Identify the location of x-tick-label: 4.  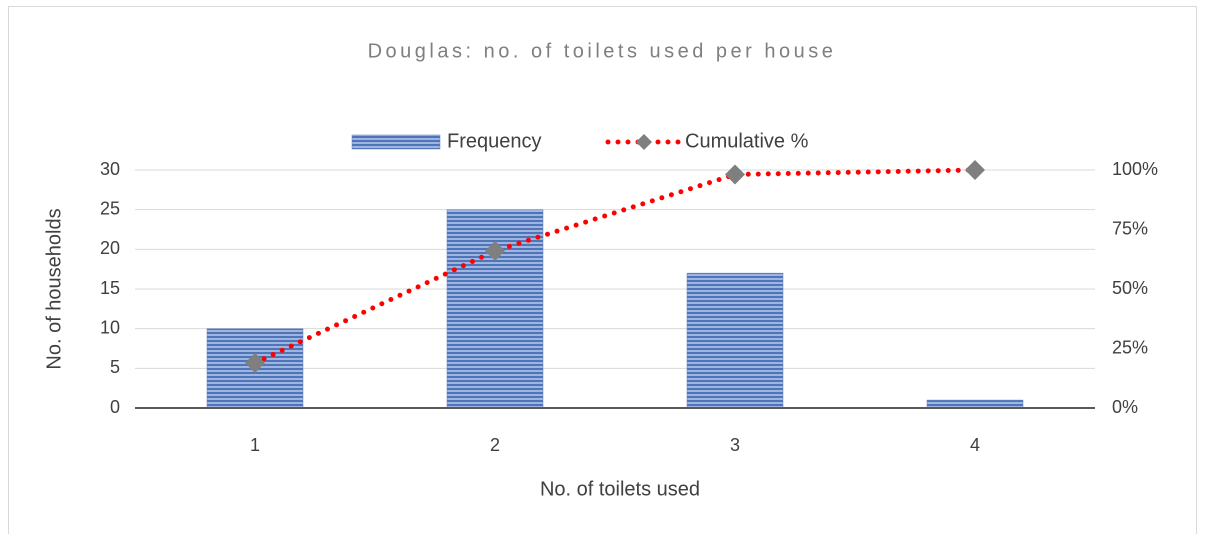
(975, 445).